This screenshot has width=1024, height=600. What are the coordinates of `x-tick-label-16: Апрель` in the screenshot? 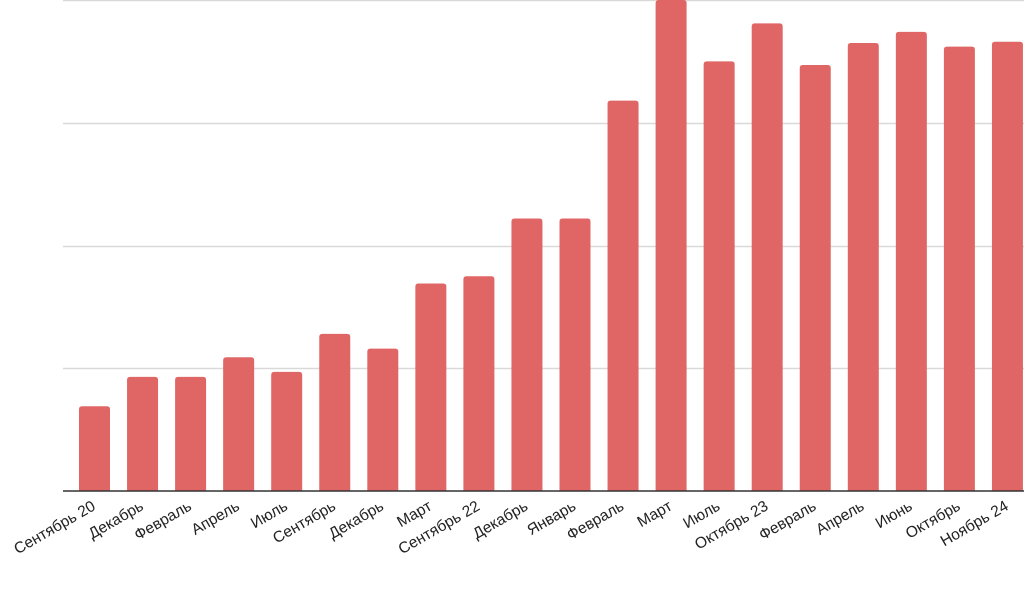 It's located at (840, 518).